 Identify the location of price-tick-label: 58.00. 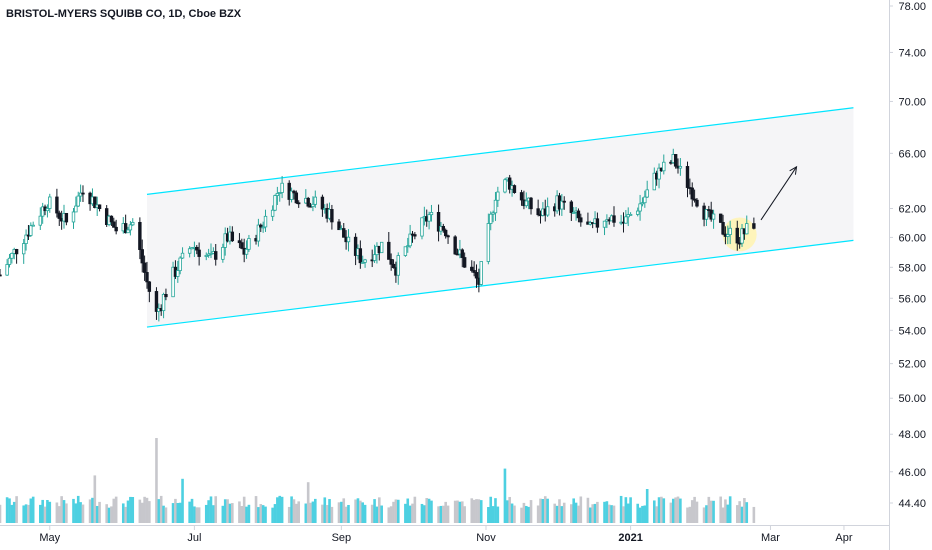
(912, 268).